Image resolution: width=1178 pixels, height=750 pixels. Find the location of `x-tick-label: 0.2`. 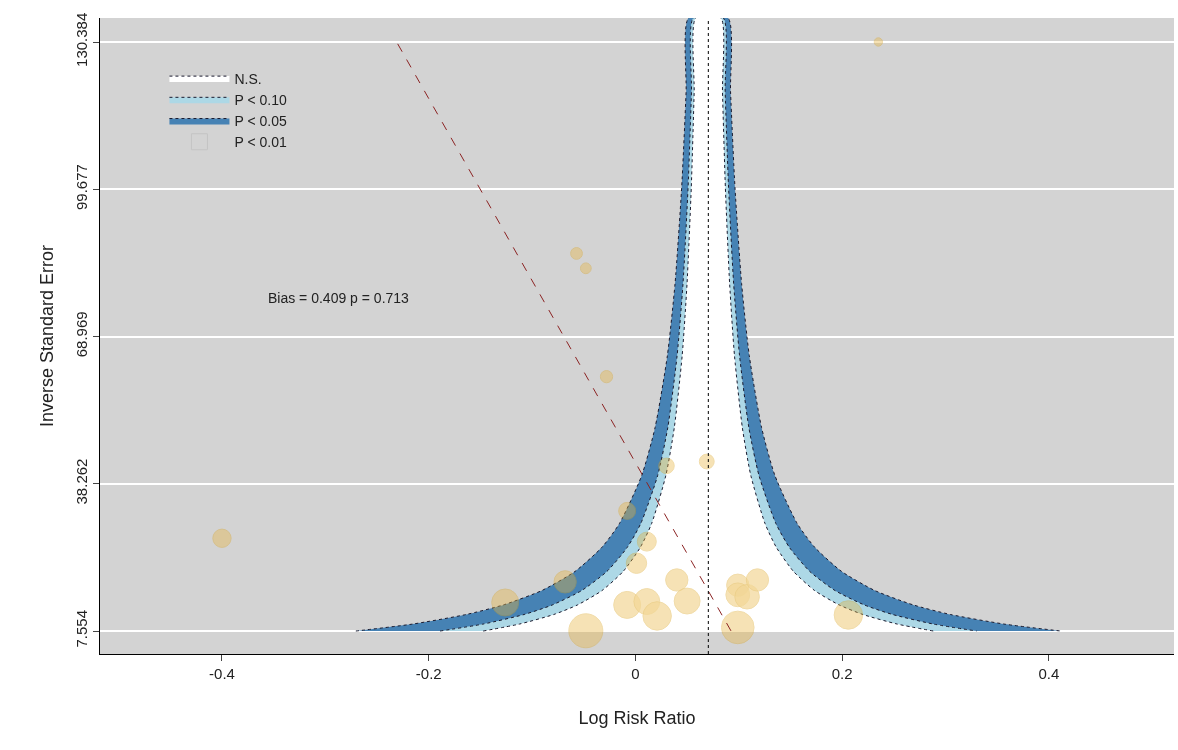

x-tick-label: 0.2 is located at coordinates (842, 673).